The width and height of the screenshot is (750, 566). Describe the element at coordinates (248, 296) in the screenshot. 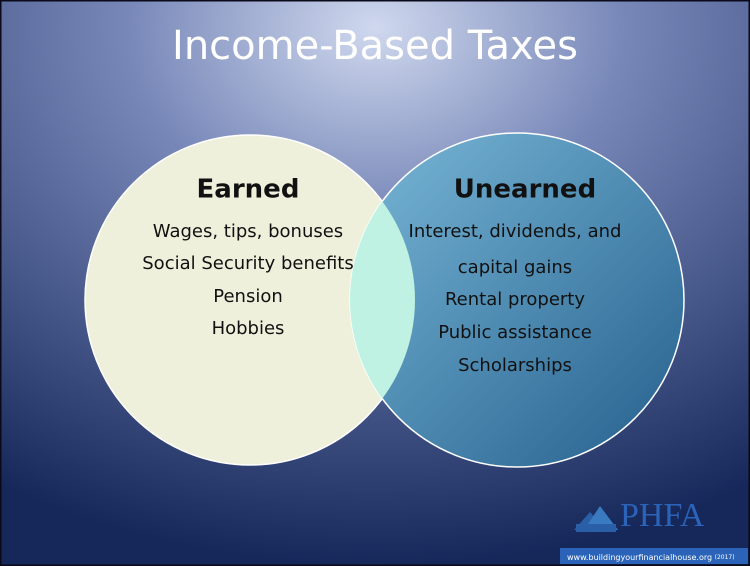

I see `circle-item: Pension` at that location.